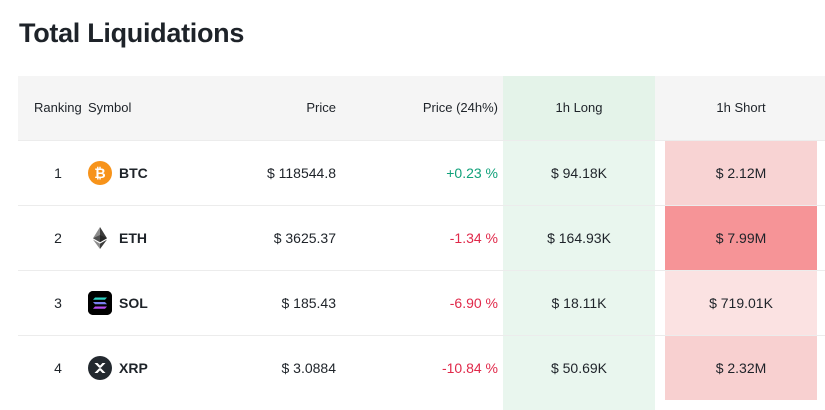 The image size is (825, 410). What do you see at coordinates (579, 275) in the screenshot?
I see `long-column-bg` at bounding box center [579, 275].